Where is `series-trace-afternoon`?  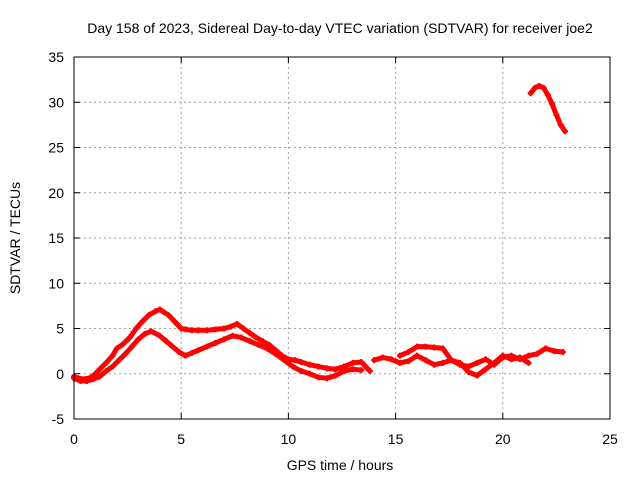 series-trace-afternoon is located at coordinates (468, 357).